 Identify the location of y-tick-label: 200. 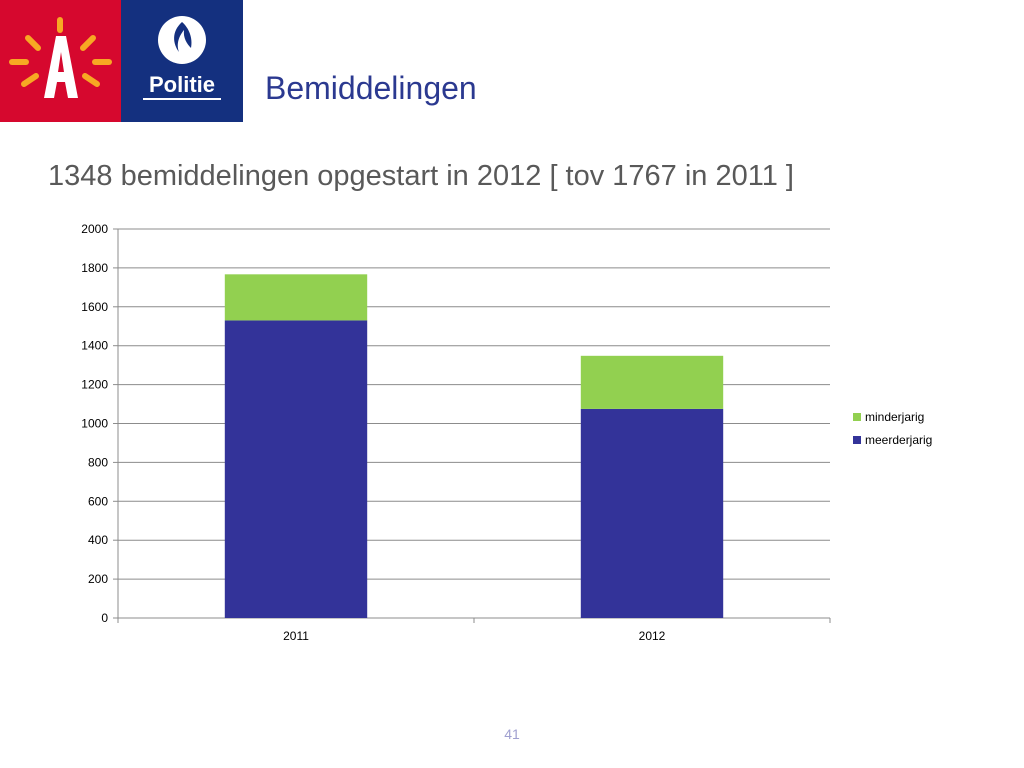
(98, 579).